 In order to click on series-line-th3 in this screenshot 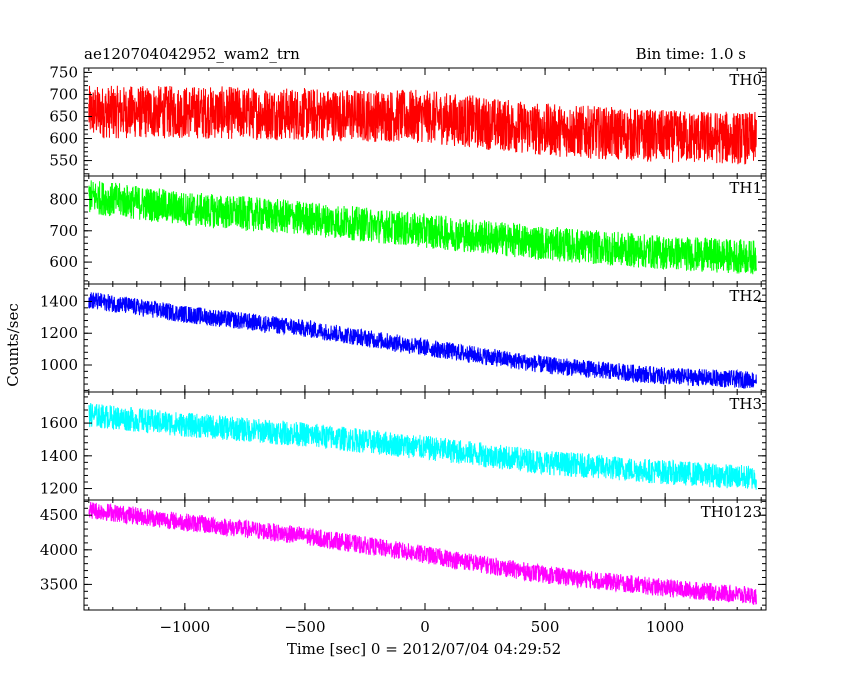, I will do `click(422, 446)`.